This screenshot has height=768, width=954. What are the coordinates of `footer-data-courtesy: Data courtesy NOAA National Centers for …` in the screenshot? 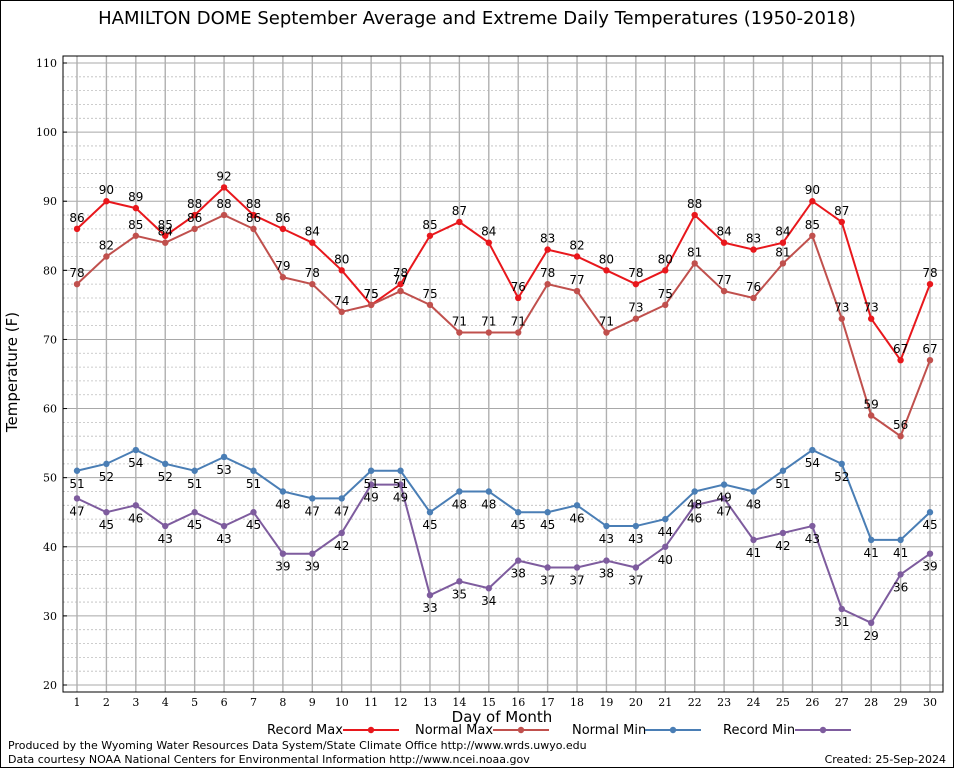 It's located at (269, 759).